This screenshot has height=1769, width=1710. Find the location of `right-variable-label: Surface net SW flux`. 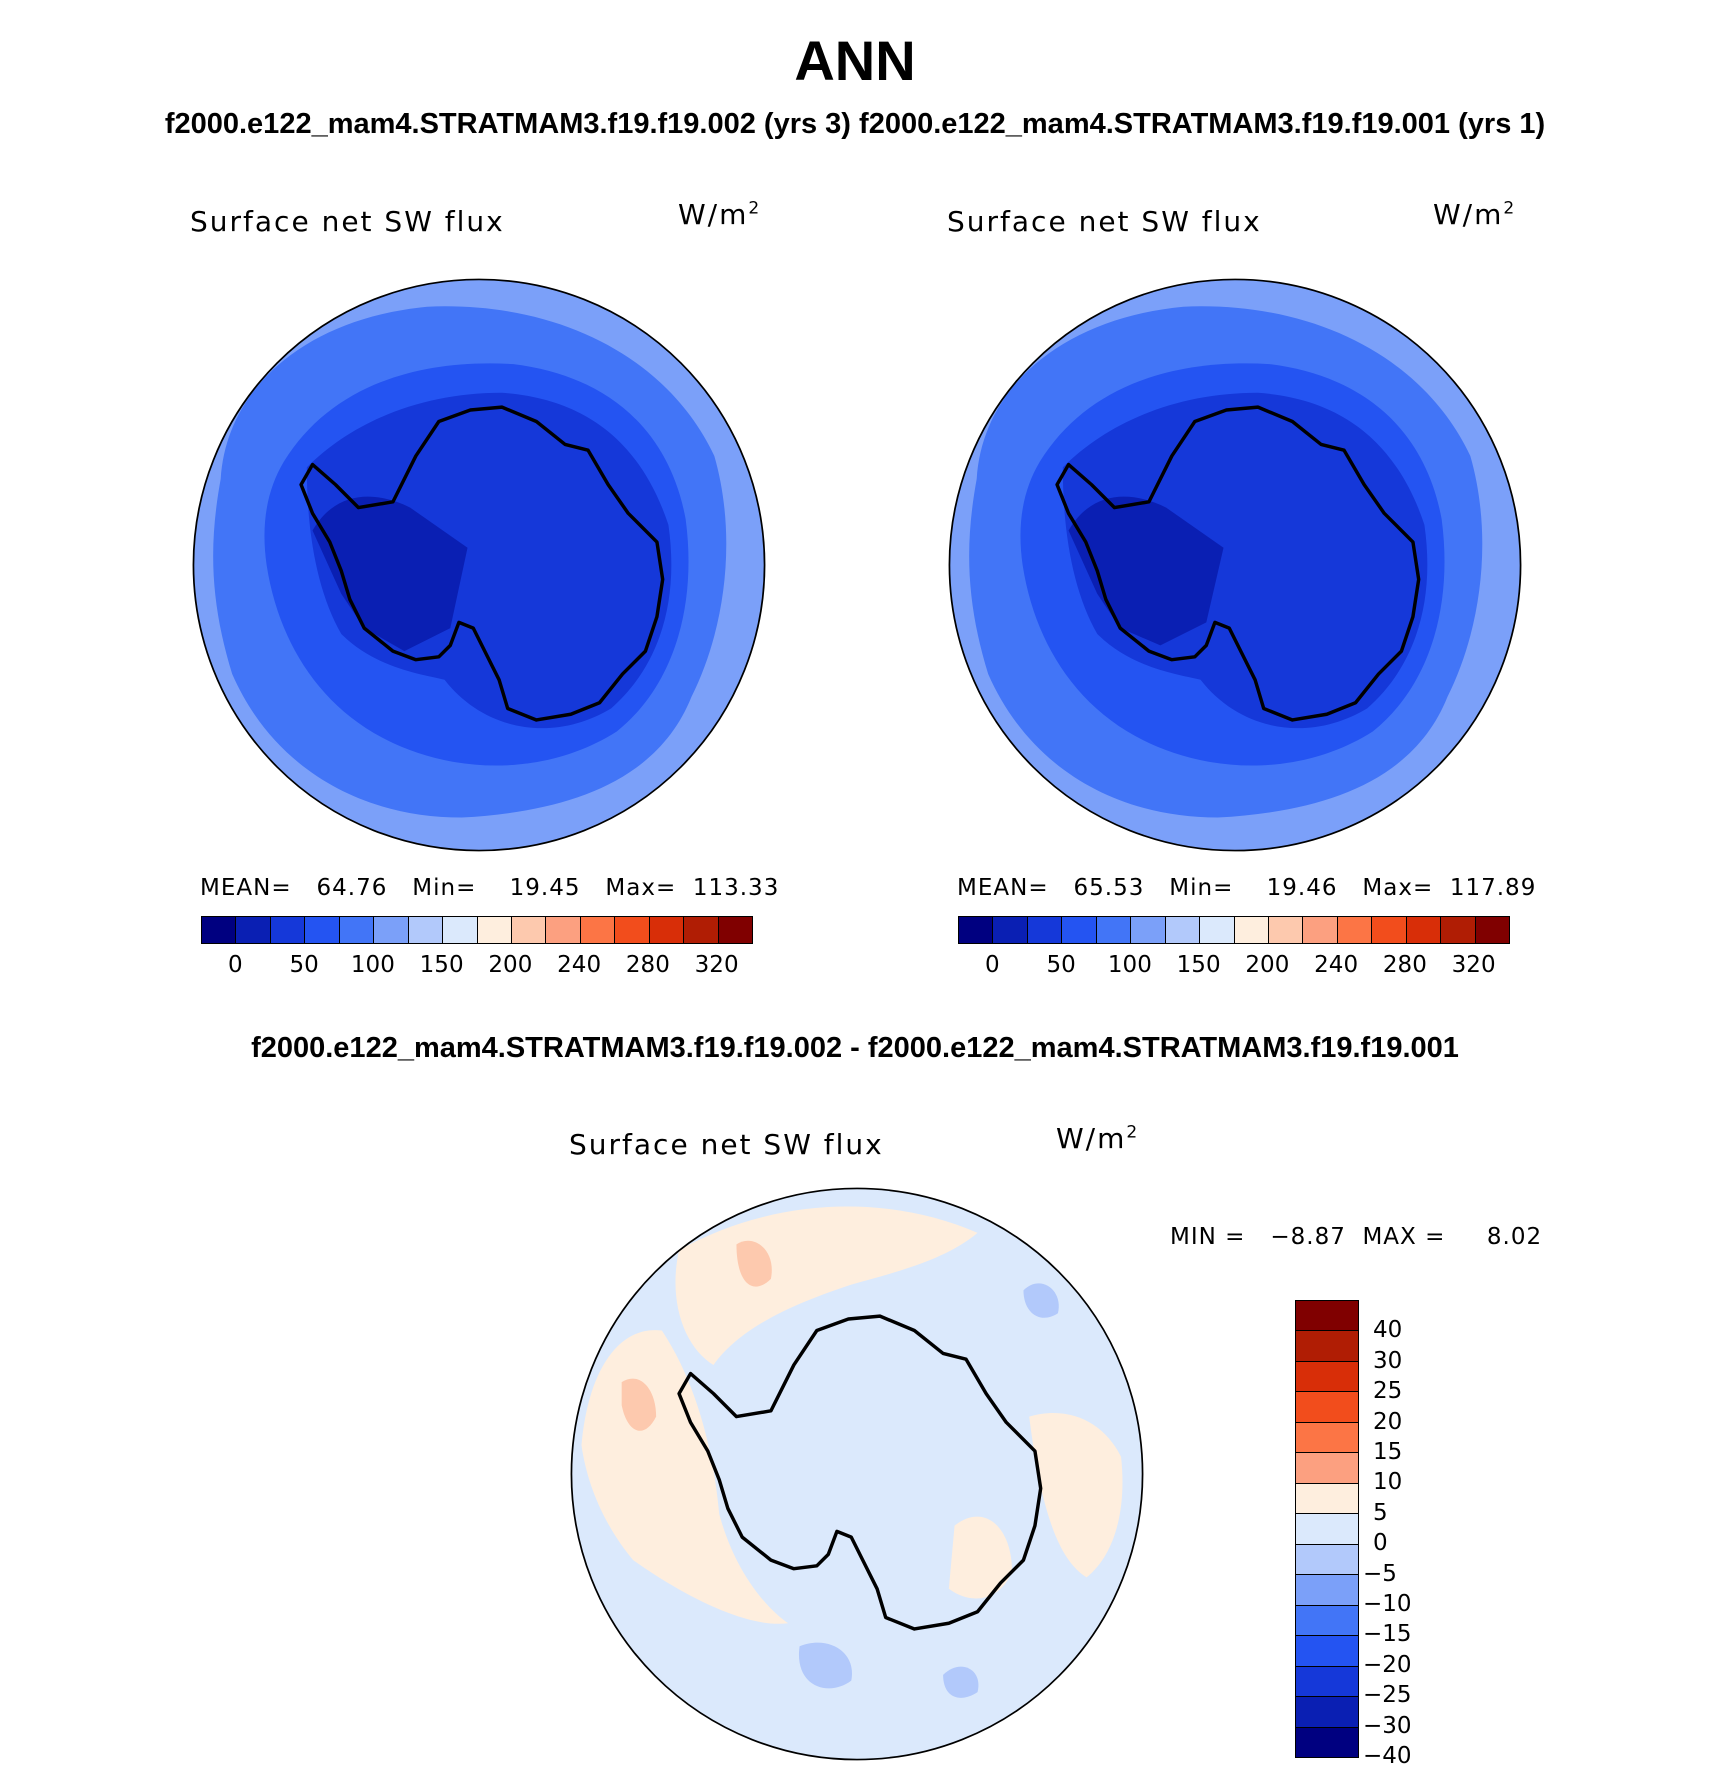

right-variable-label: Surface net SW flux is located at coordinates (1104, 221).